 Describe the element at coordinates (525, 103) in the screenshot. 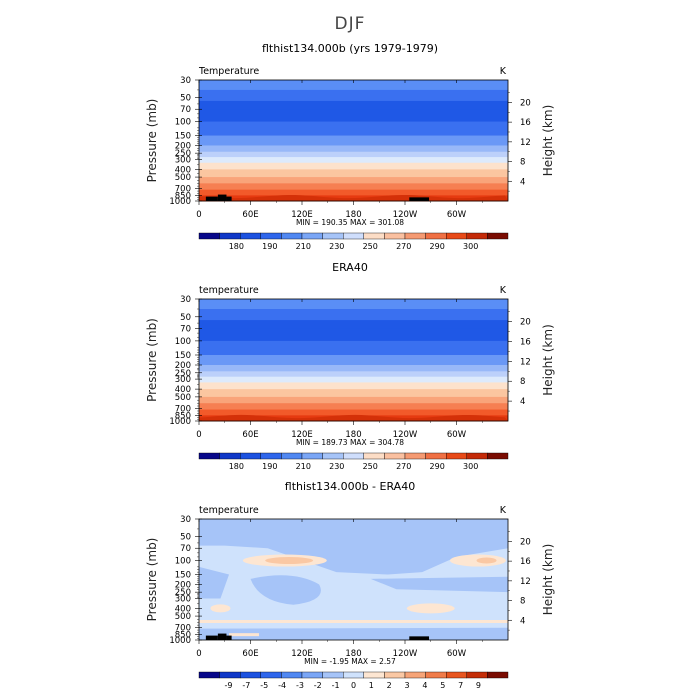

I see `y2tick-label: 20` at that location.